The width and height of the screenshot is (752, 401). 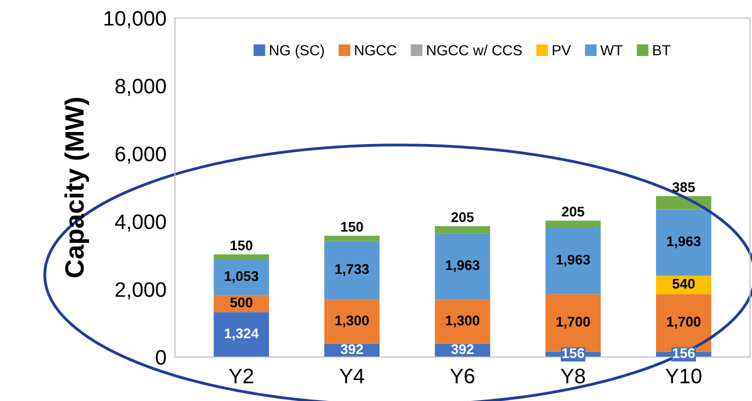 I want to click on data-label: 500, so click(x=241, y=303).